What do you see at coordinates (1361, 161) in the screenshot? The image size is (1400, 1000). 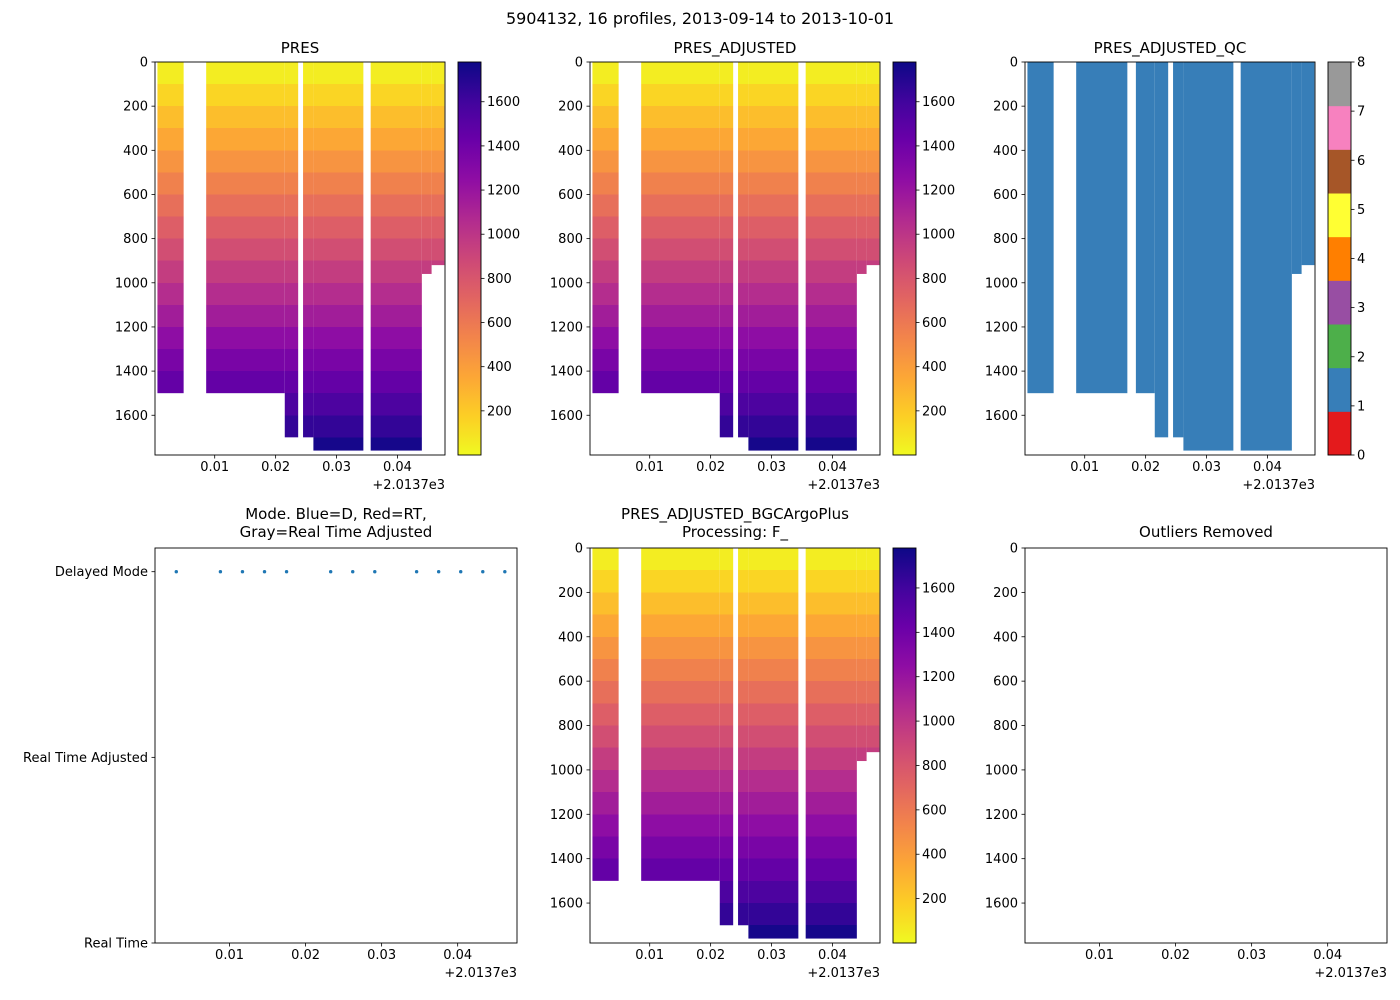 I see `qc-colorbar-tick-label: 6` at bounding box center [1361, 161].